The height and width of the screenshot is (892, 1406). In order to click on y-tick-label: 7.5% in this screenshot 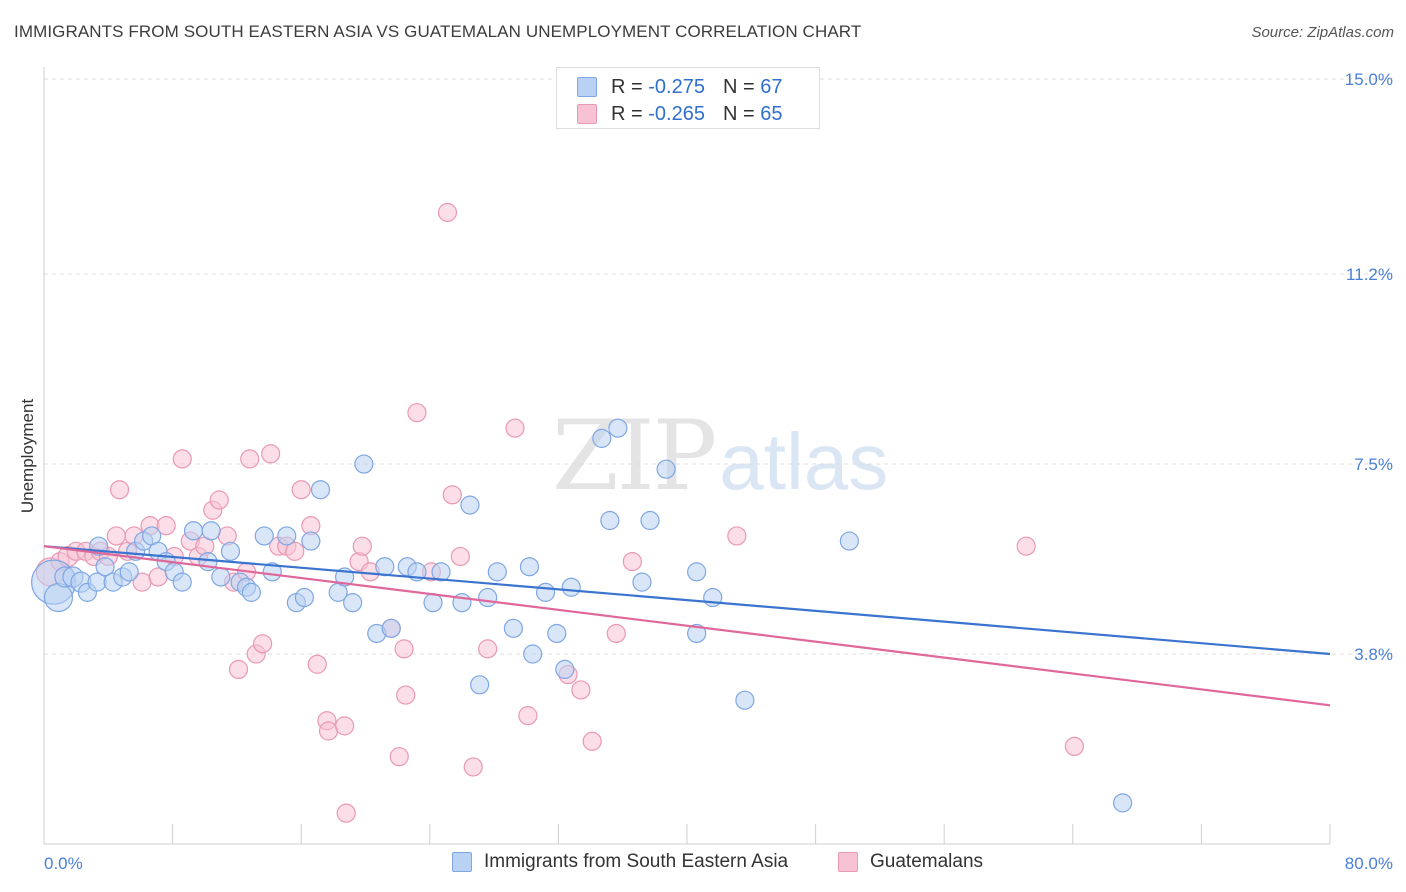, I will do `click(1373, 464)`.